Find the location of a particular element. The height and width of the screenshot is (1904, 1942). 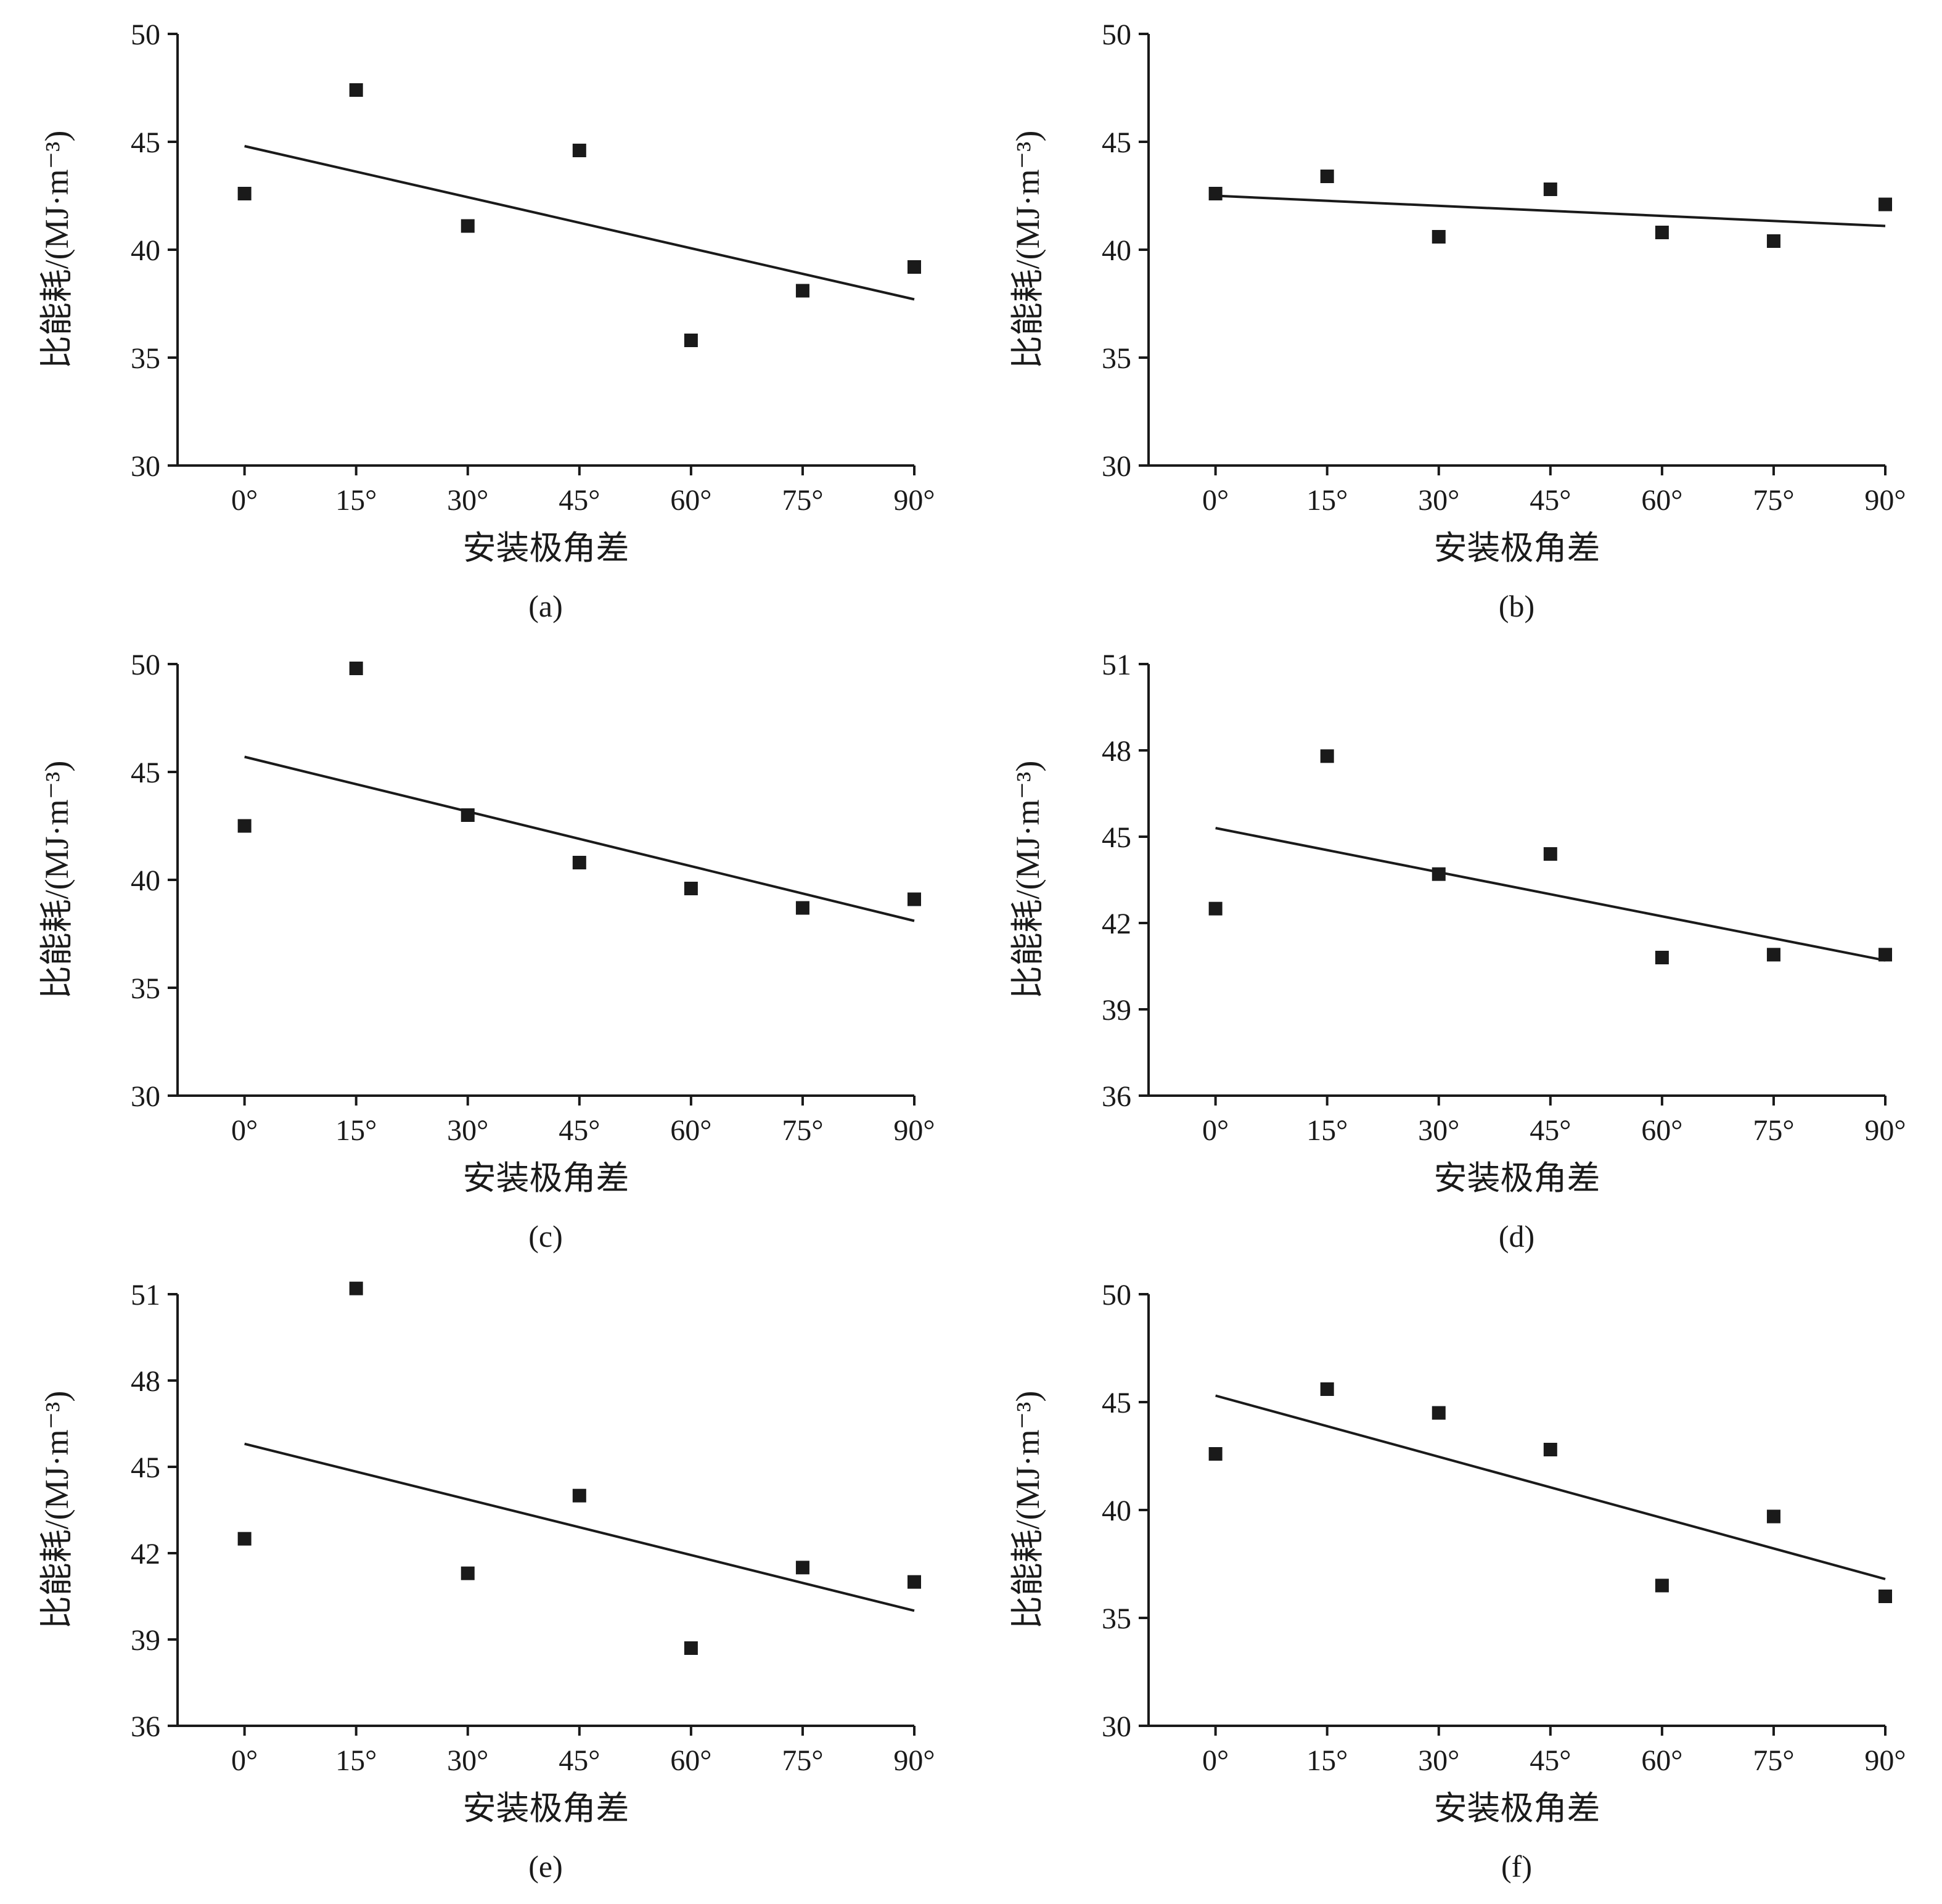

y-tick-label: 42 is located at coordinates (145, 1554).